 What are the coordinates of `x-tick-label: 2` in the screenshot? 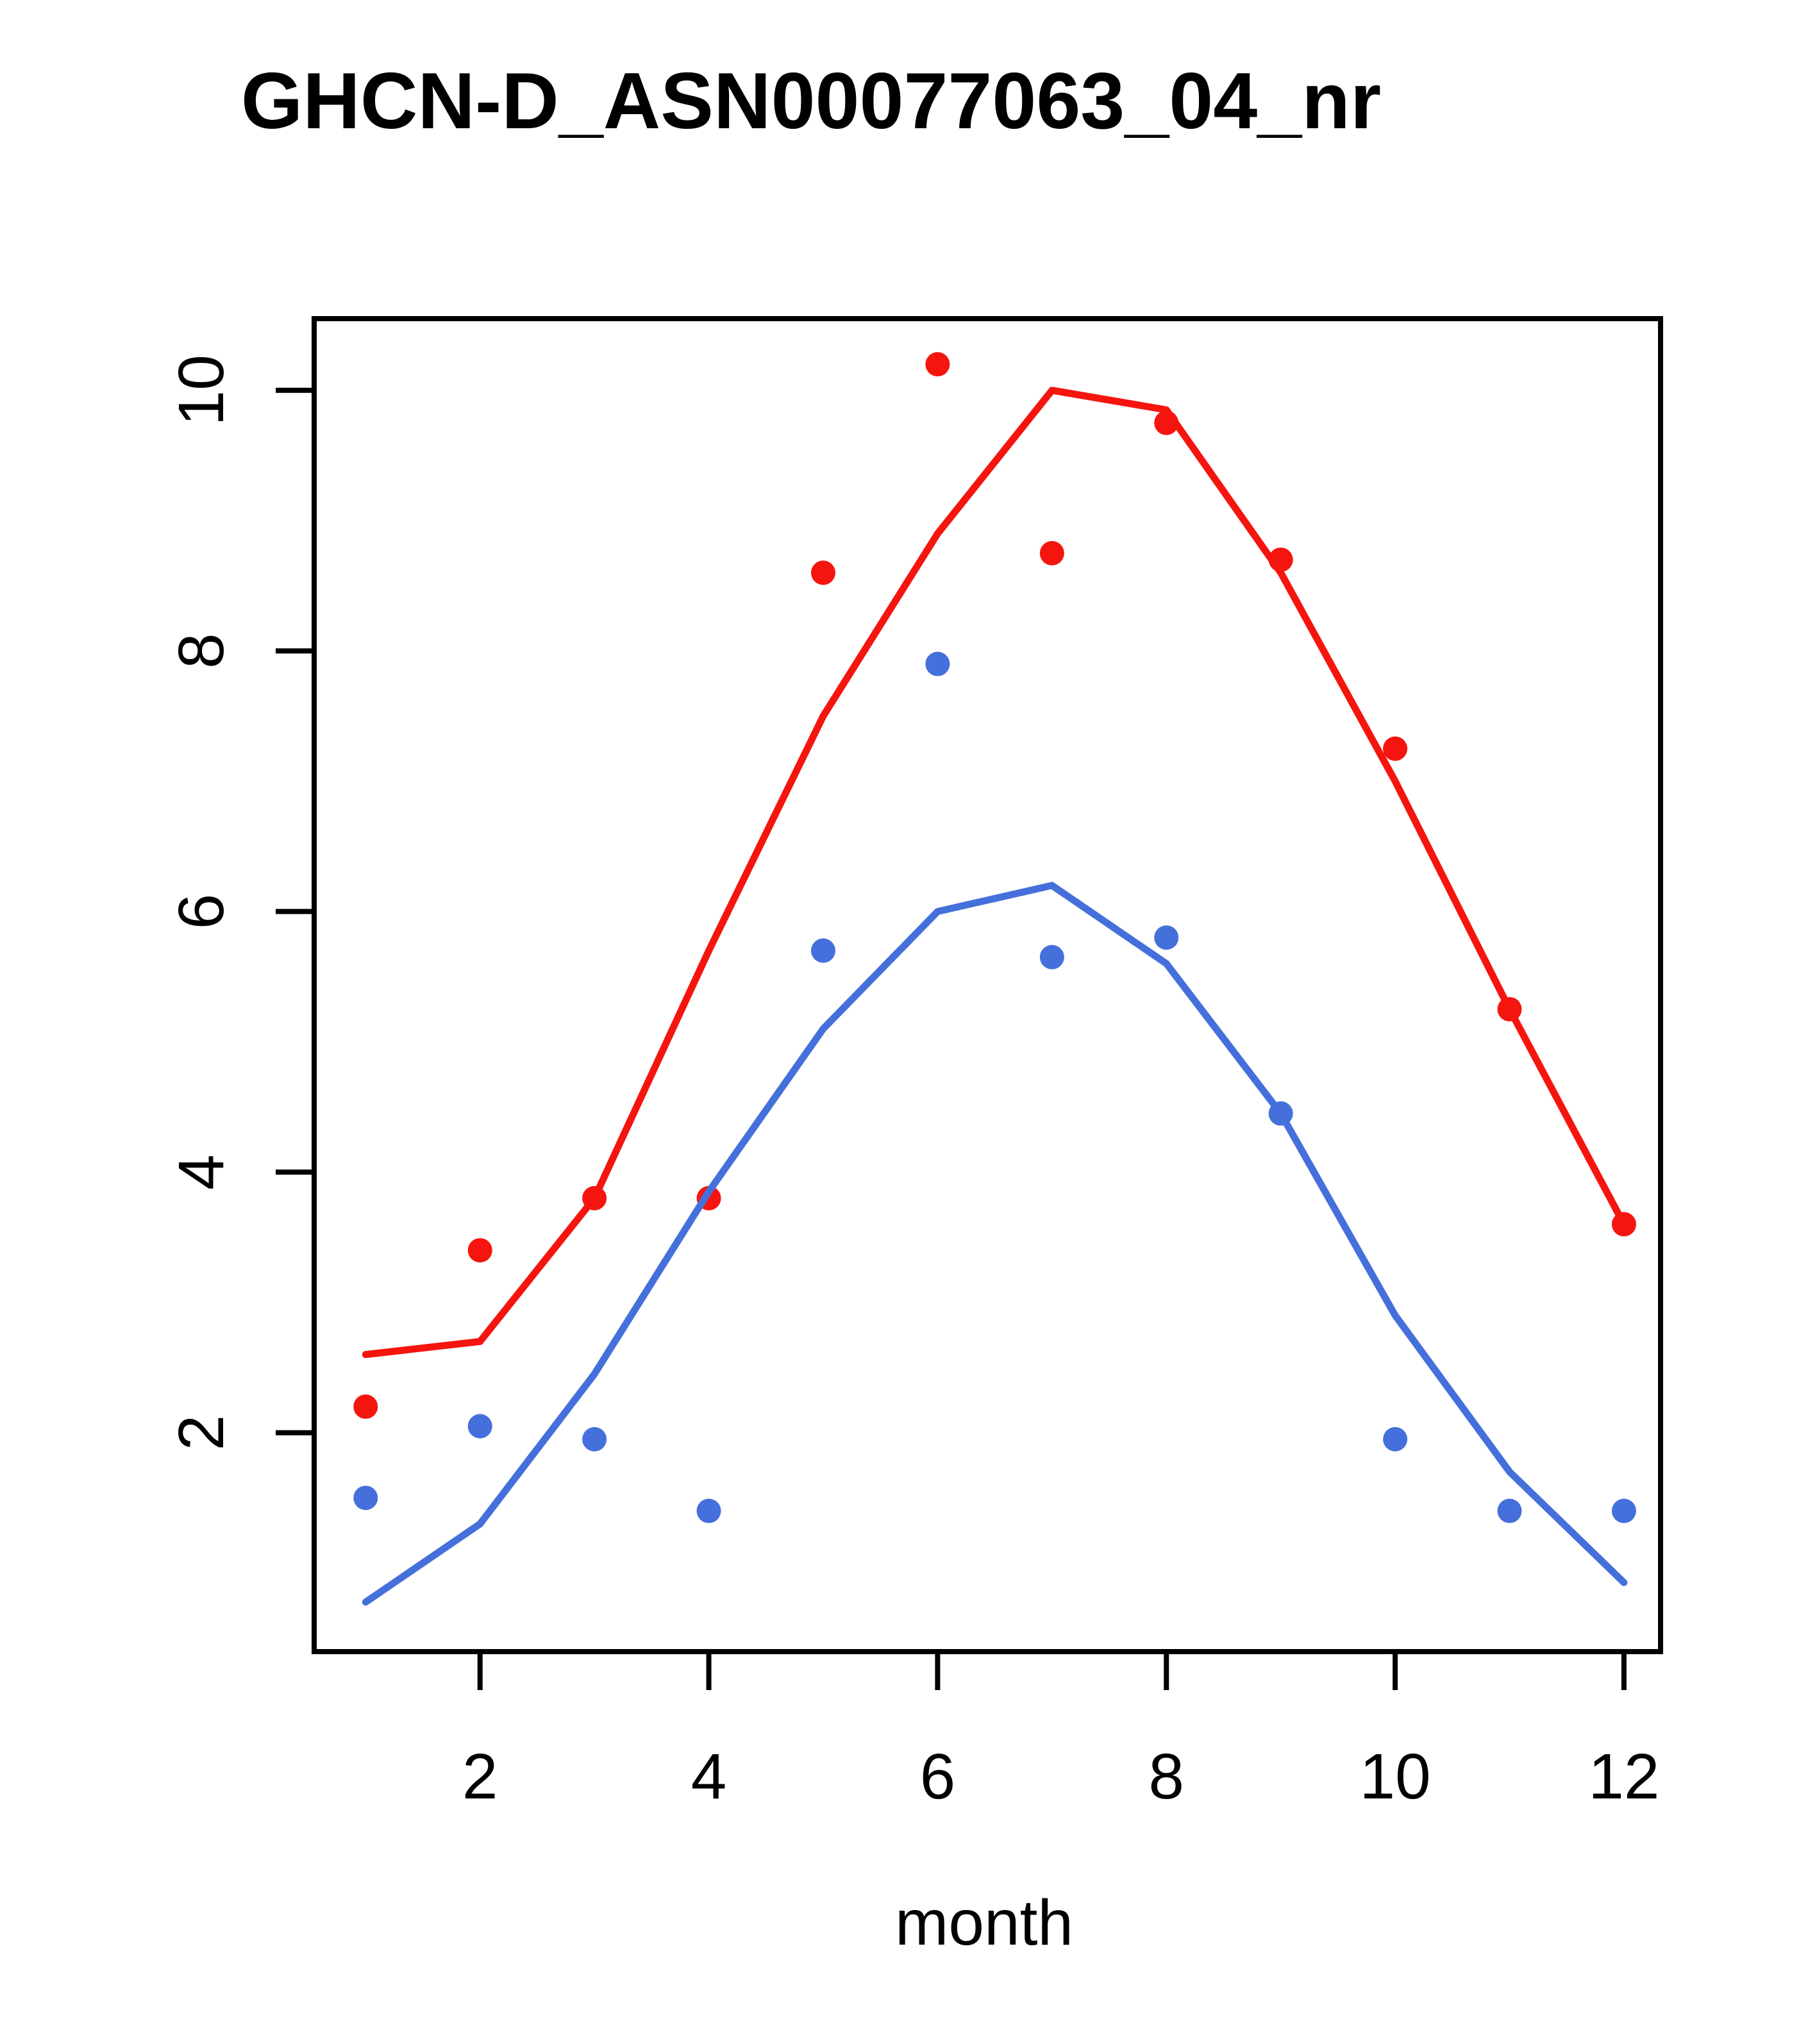 It's located at (480, 1777).